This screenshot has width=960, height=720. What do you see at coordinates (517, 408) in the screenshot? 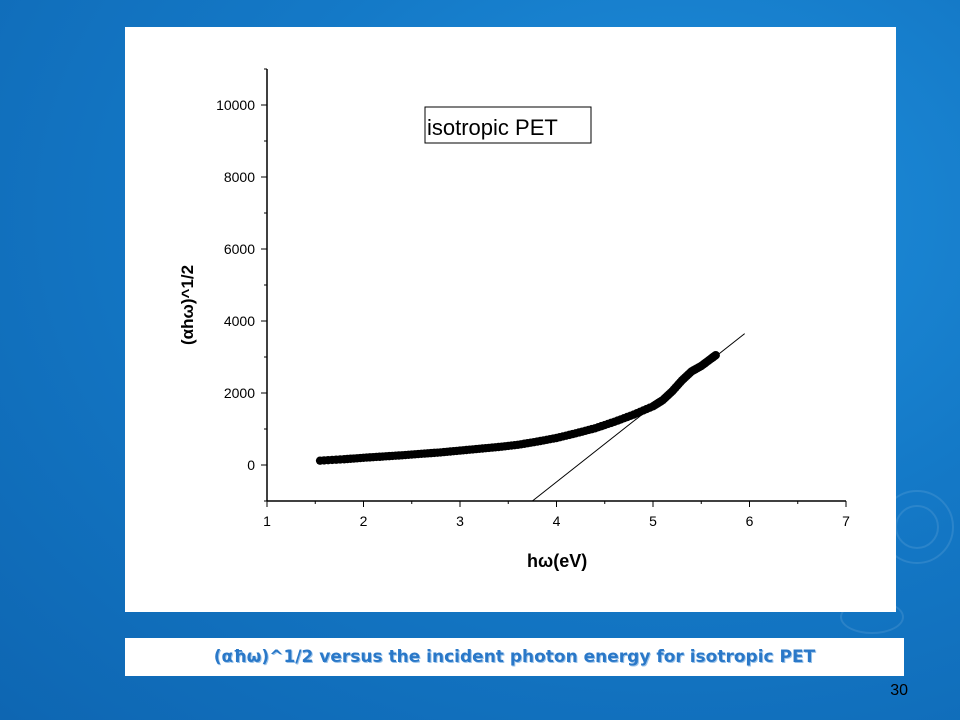
I see `chart-points` at bounding box center [517, 408].